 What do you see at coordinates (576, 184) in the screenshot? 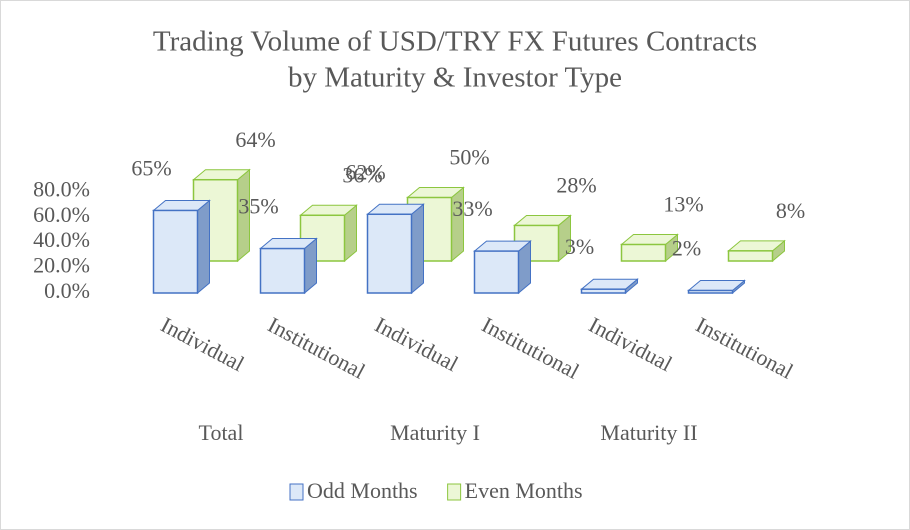
I see `value-label: 28%` at bounding box center [576, 184].